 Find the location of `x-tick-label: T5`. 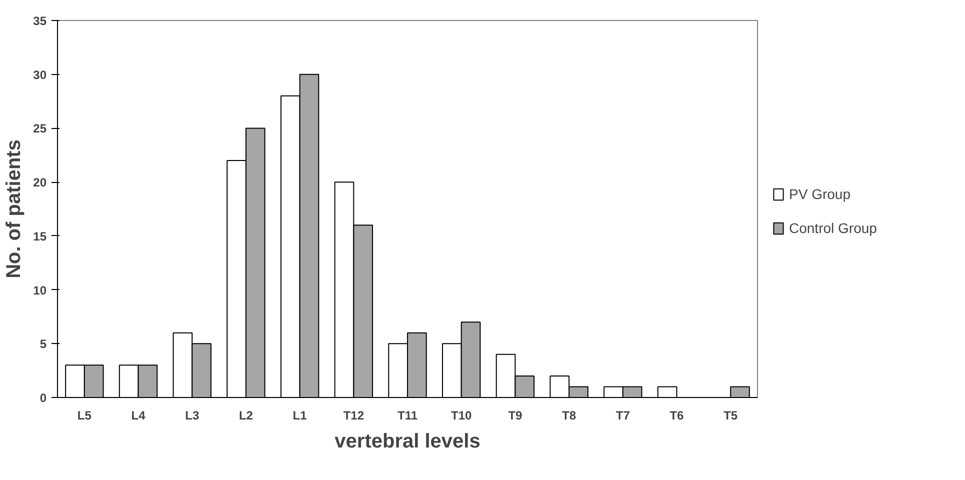

x-tick-label: T5 is located at coordinates (731, 415).